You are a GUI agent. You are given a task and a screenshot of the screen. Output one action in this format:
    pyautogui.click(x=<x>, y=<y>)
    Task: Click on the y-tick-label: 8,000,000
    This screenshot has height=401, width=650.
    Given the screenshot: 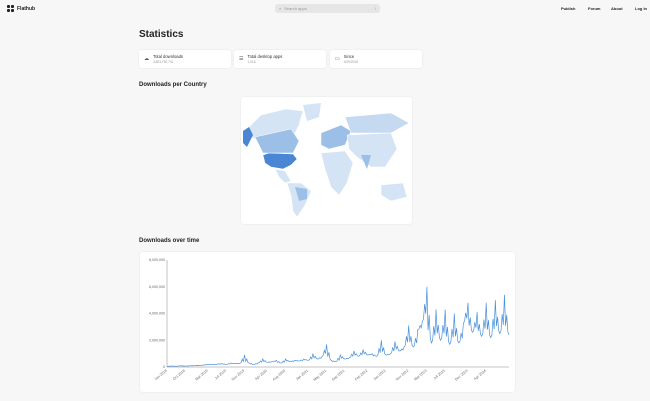 What is the action you would take?
    pyautogui.click(x=157, y=260)
    